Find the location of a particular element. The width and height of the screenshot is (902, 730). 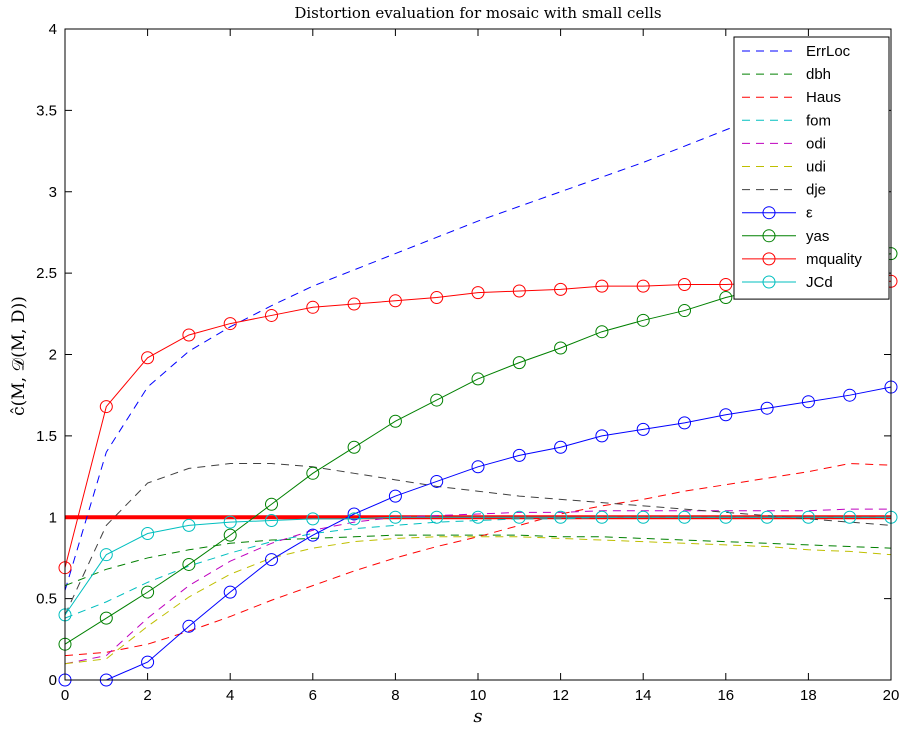

x-tick-label: 12 is located at coordinates (560, 695).